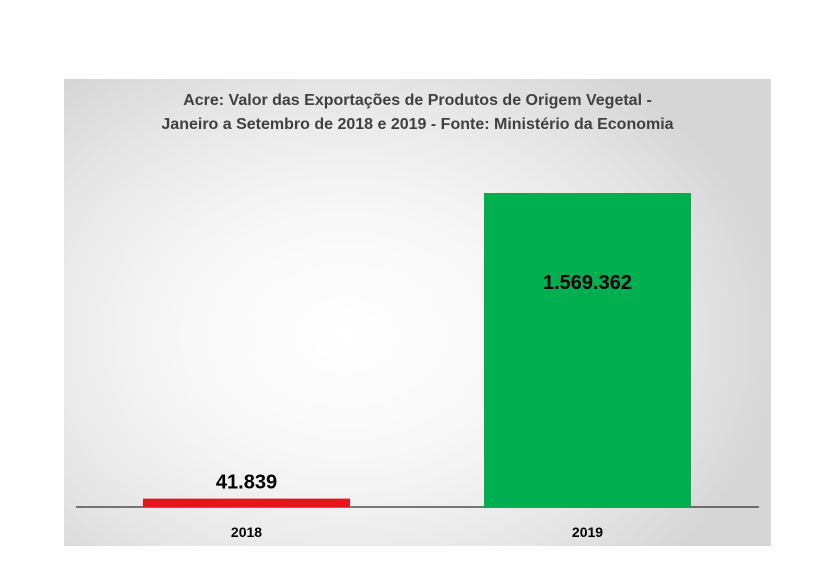 The image size is (835, 581). Describe the element at coordinates (246, 483) in the screenshot. I see `data-label-2018: 41.839` at that location.